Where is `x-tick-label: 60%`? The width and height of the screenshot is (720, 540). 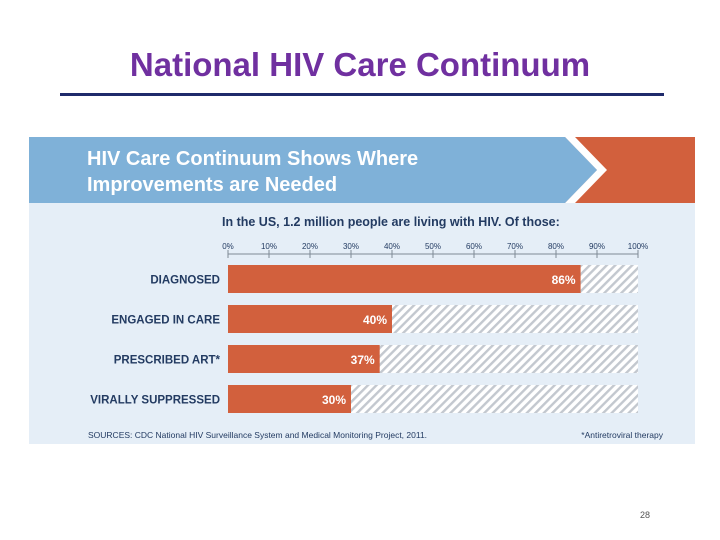 x-tick-label: 60% is located at coordinates (474, 246).